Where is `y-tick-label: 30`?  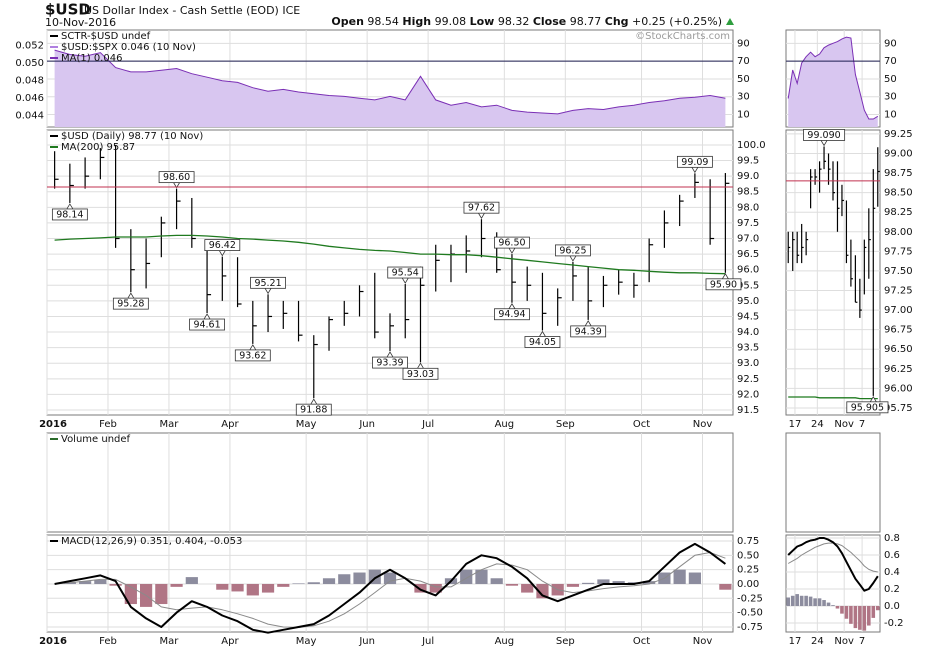
y-tick-label: 30 is located at coordinates (743, 97).